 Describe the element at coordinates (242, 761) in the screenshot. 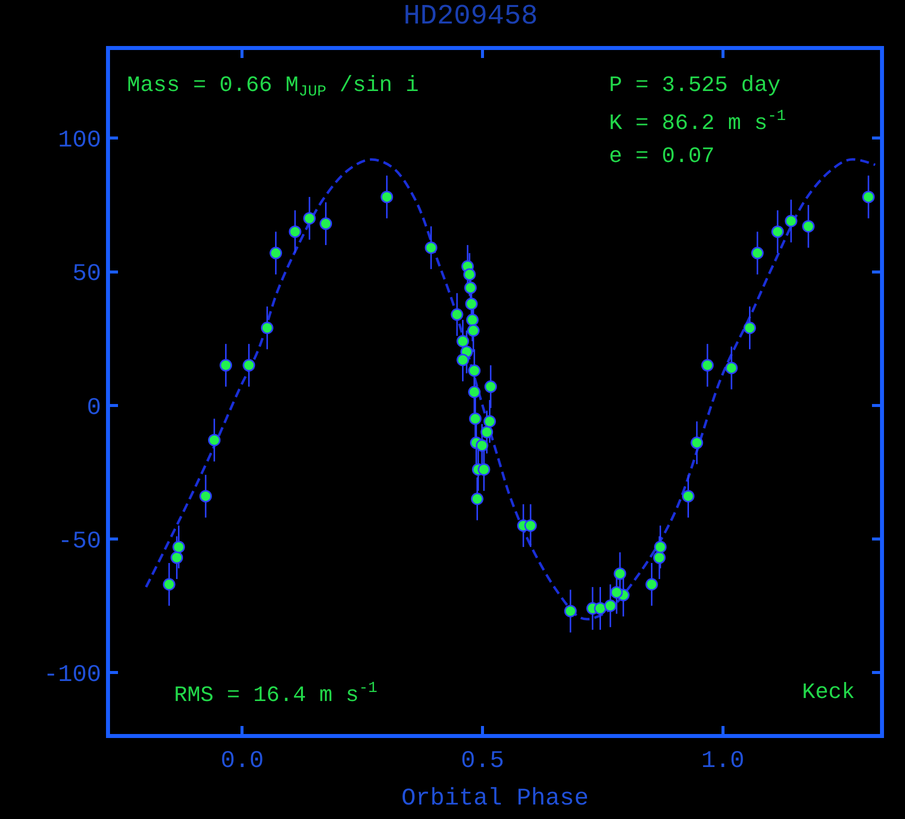

I see `x-tick-label: 0.0` at that location.